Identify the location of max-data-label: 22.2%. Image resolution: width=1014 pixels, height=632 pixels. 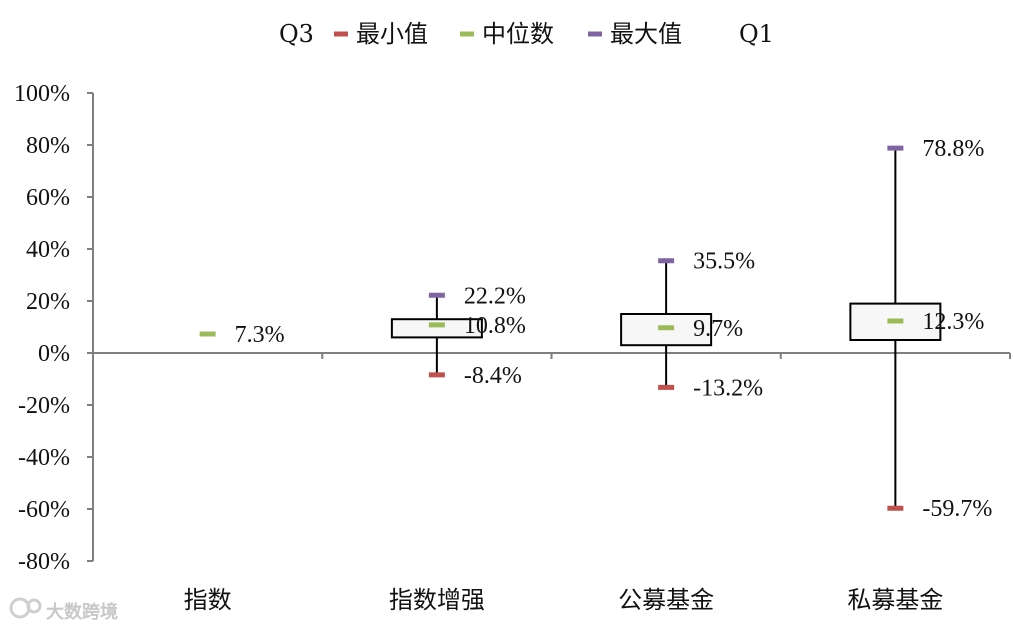
(495, 296).